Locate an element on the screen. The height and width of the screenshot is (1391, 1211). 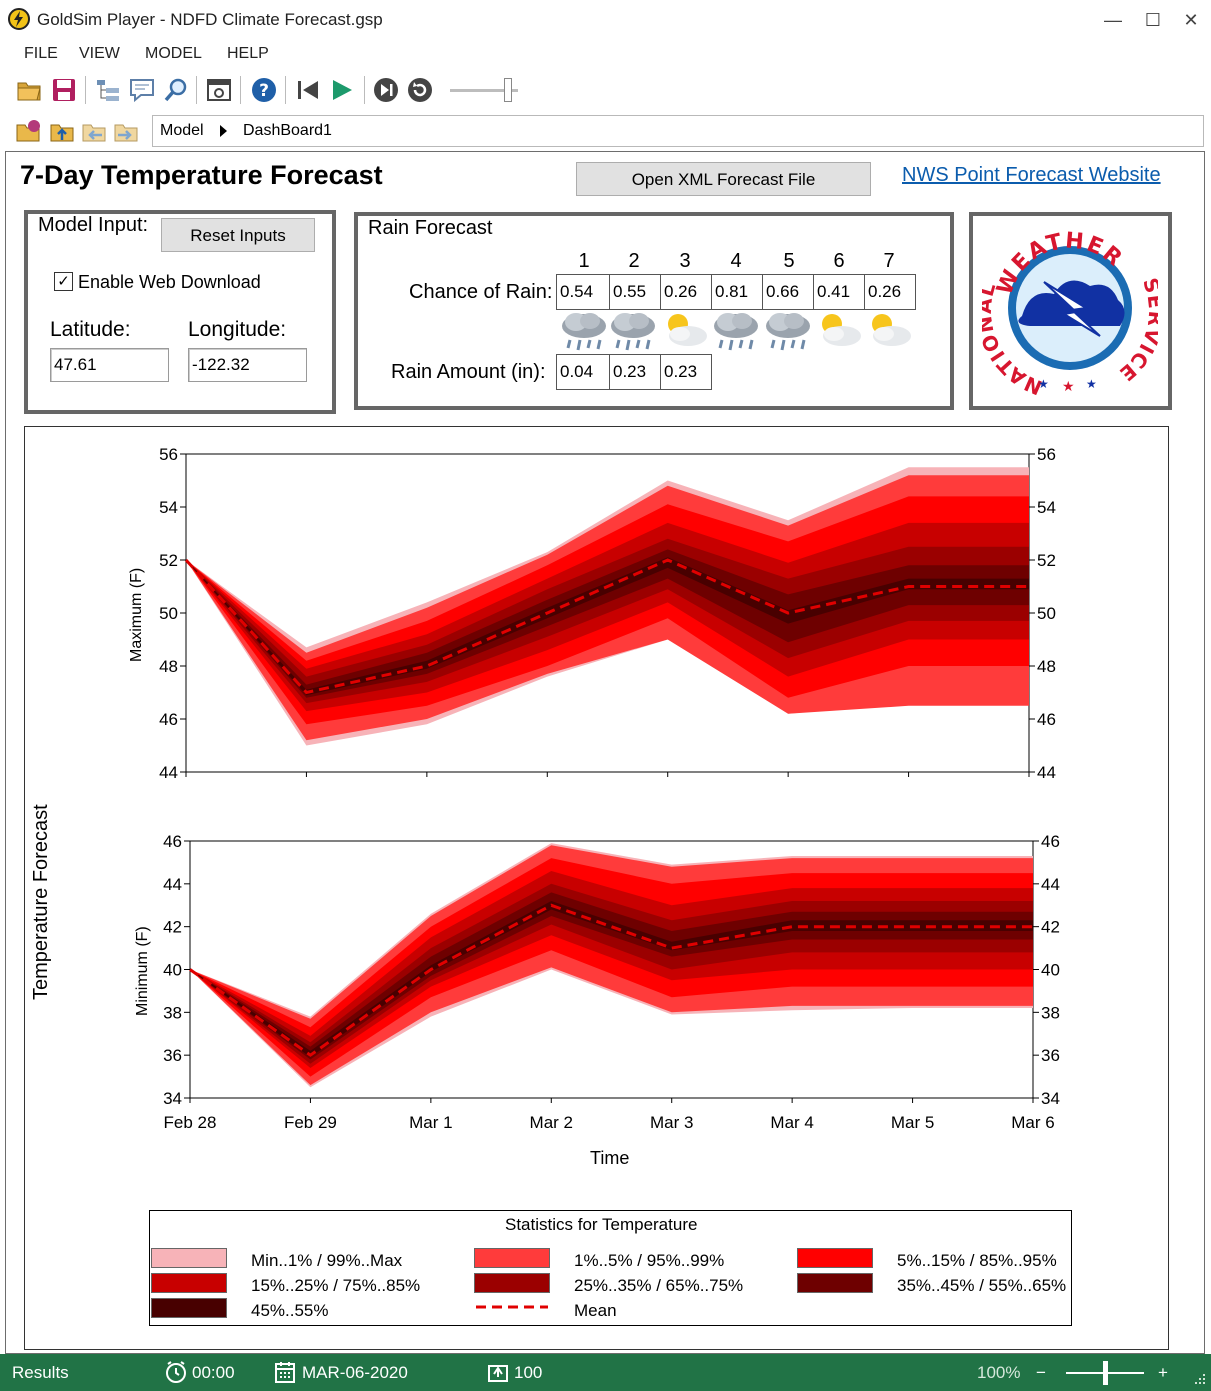
rain-amount-cell: 0.04 is located at coordinates (583, 372).